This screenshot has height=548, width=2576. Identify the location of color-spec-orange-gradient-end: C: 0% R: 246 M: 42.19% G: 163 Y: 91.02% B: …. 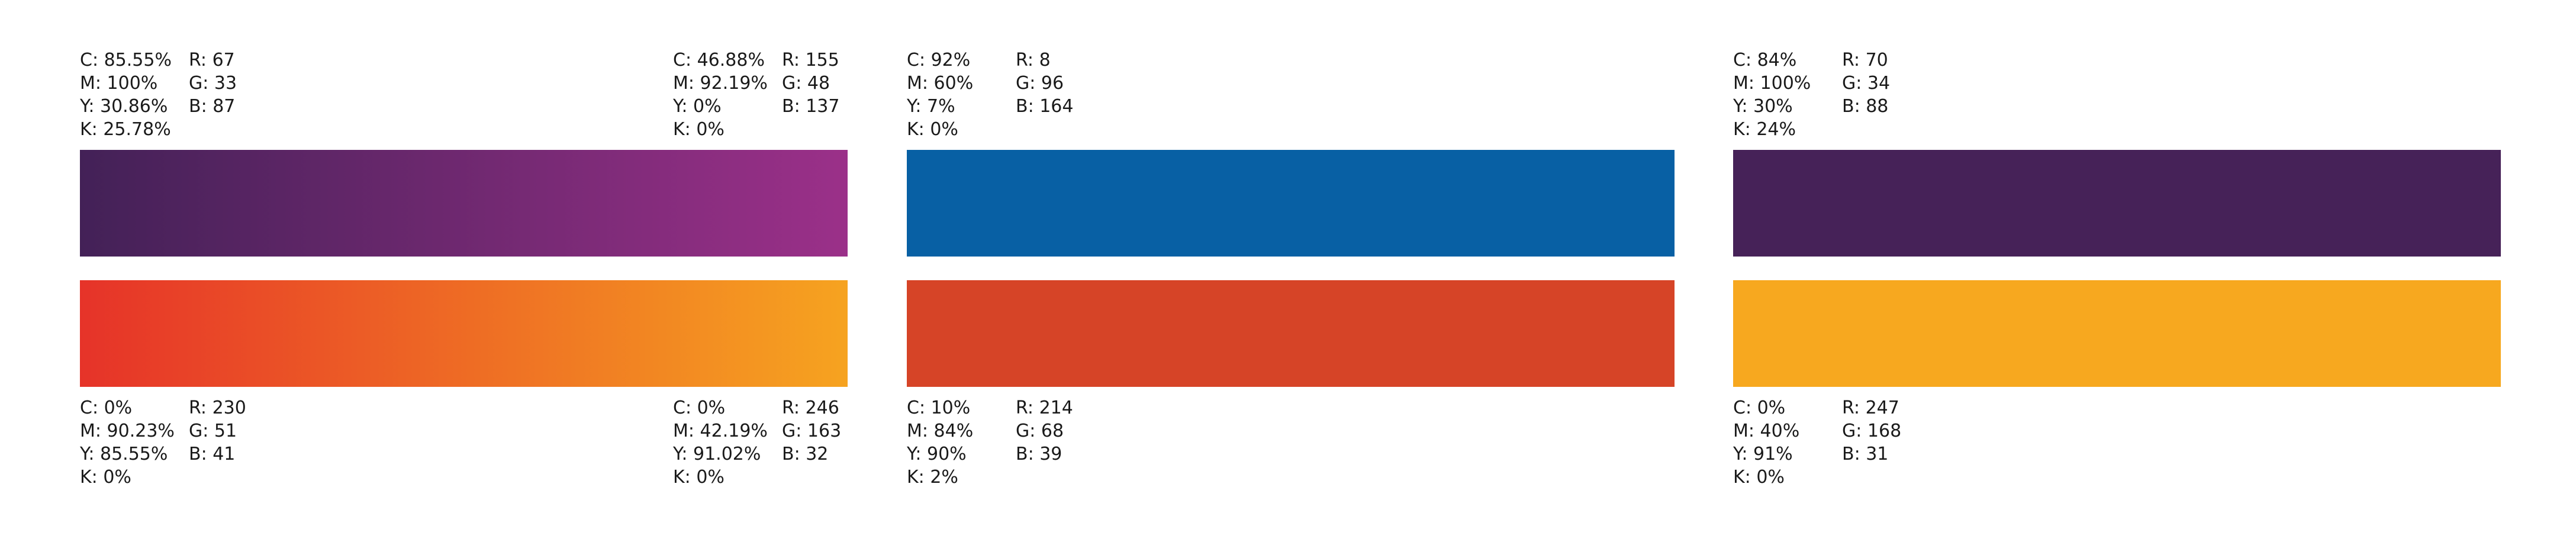
(757, 442).